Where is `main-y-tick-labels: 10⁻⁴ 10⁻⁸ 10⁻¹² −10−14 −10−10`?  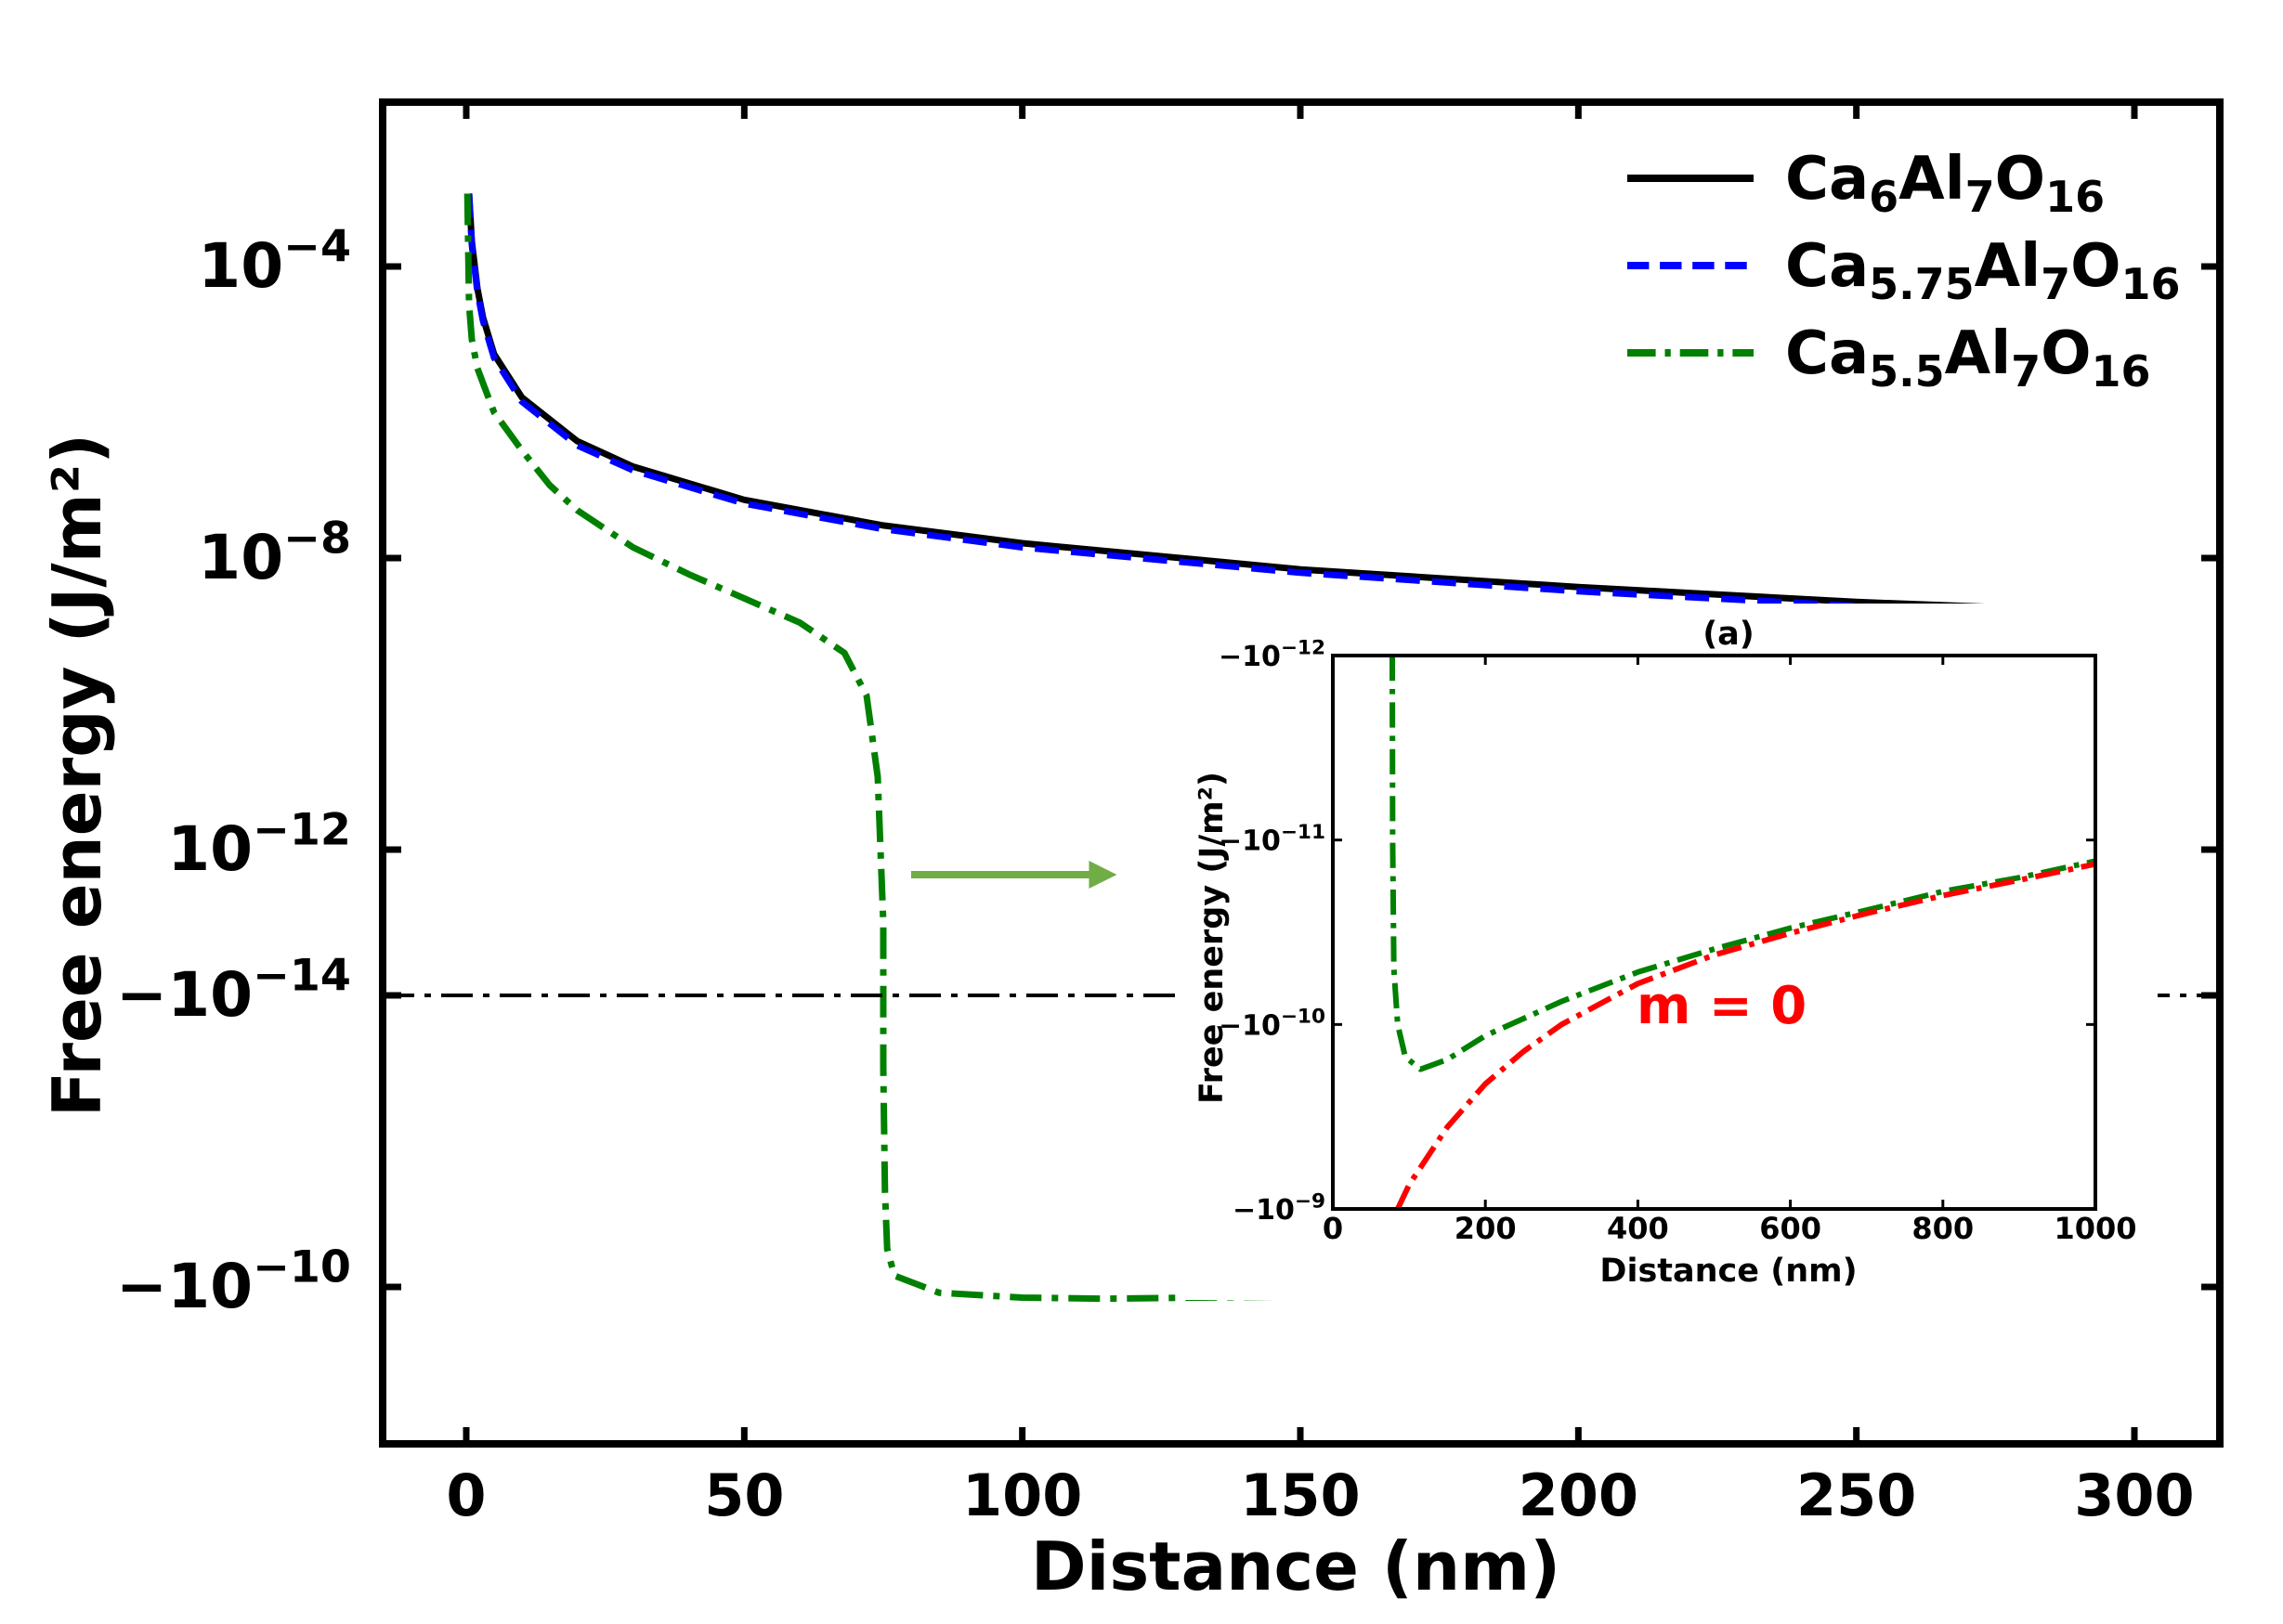
main-y-tick-labels: 10⁻⁴ 10⁻⁸ 10⁻¹² −10−14 −10−10 is located at coordinates (233, 771).